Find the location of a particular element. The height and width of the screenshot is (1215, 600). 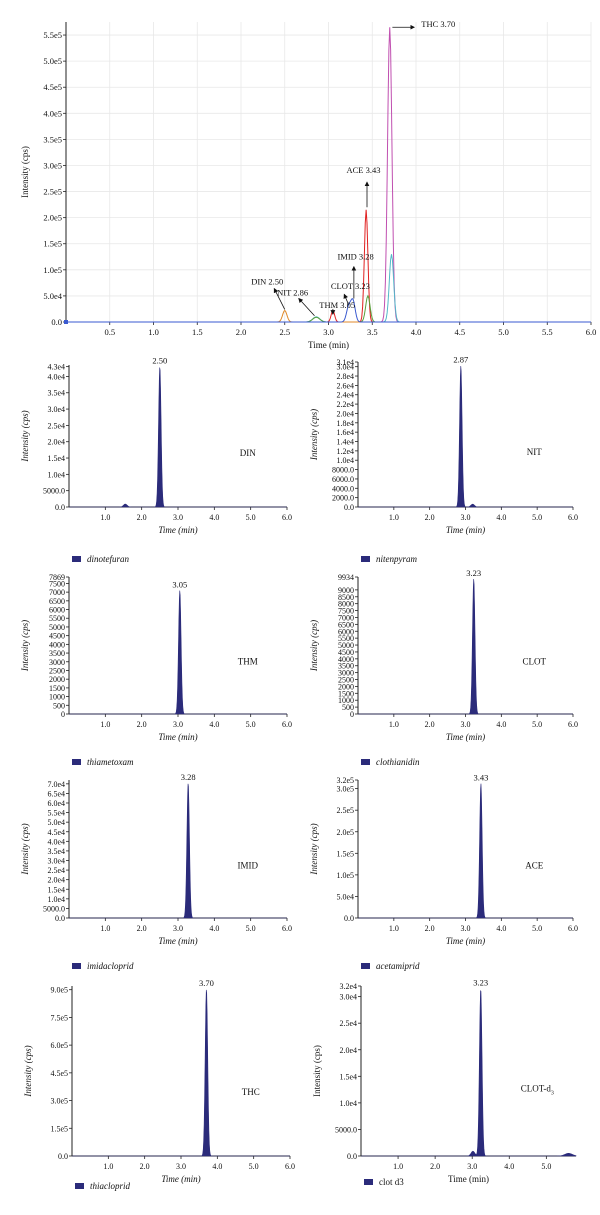

legend-label: clothianidin is located at coordinates (398, 762).